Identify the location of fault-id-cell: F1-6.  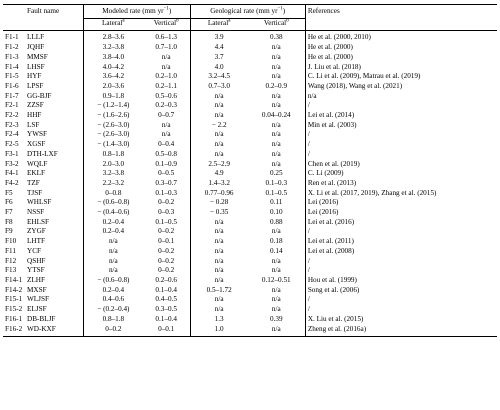
(12, 85).